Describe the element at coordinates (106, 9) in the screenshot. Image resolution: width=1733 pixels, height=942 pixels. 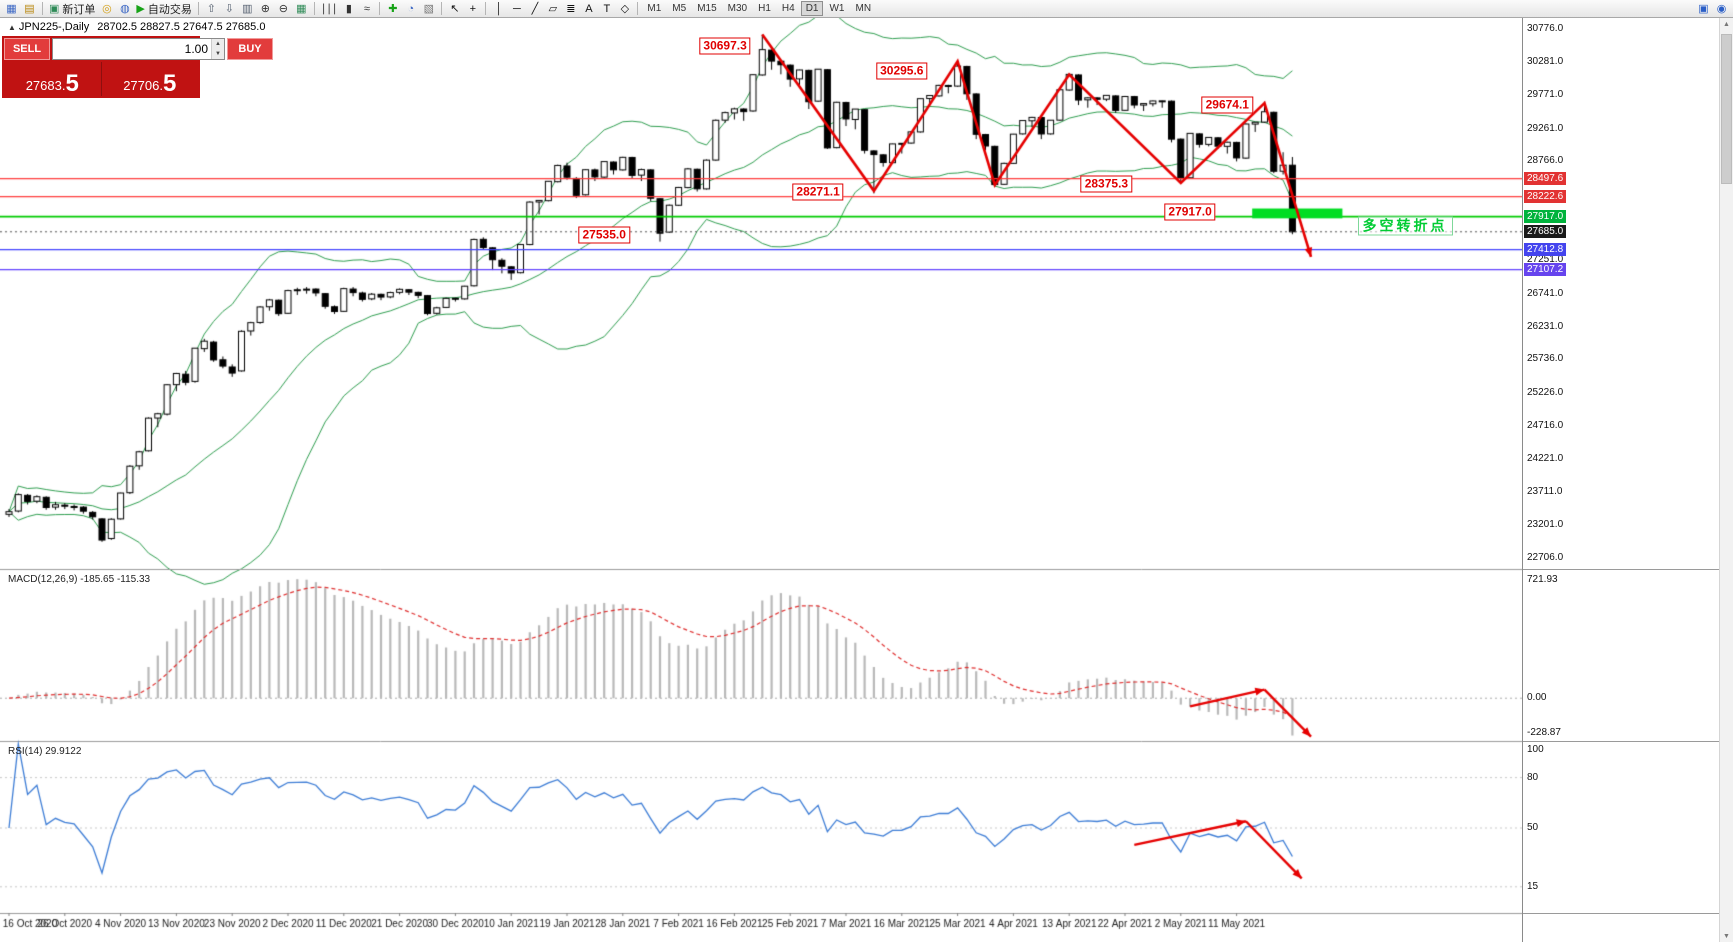
I see `deposit-coins-icon: ◎` at that location.